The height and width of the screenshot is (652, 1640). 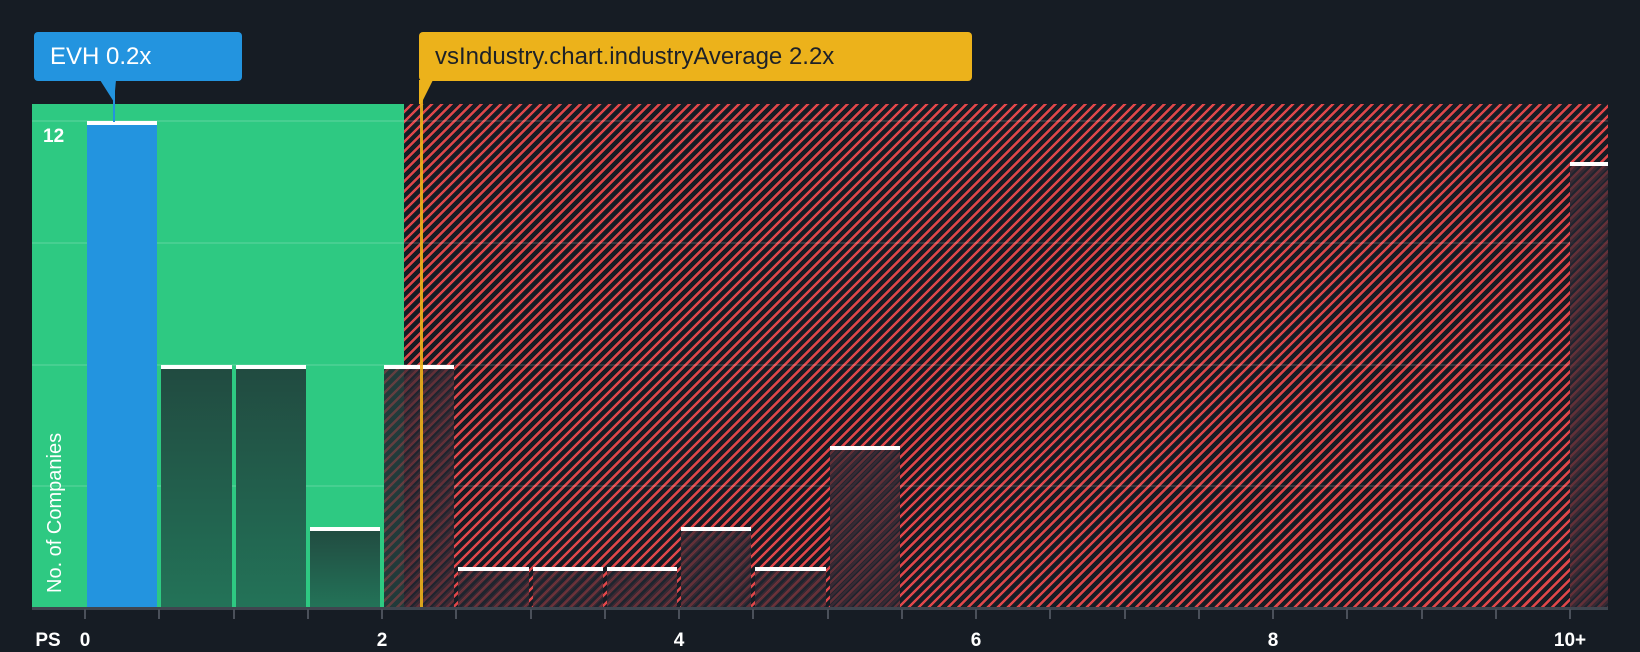 I want to click on industry-average-callout: vsIndustry.chart.industryAverage 2.2x, so click(x=695, y=56).